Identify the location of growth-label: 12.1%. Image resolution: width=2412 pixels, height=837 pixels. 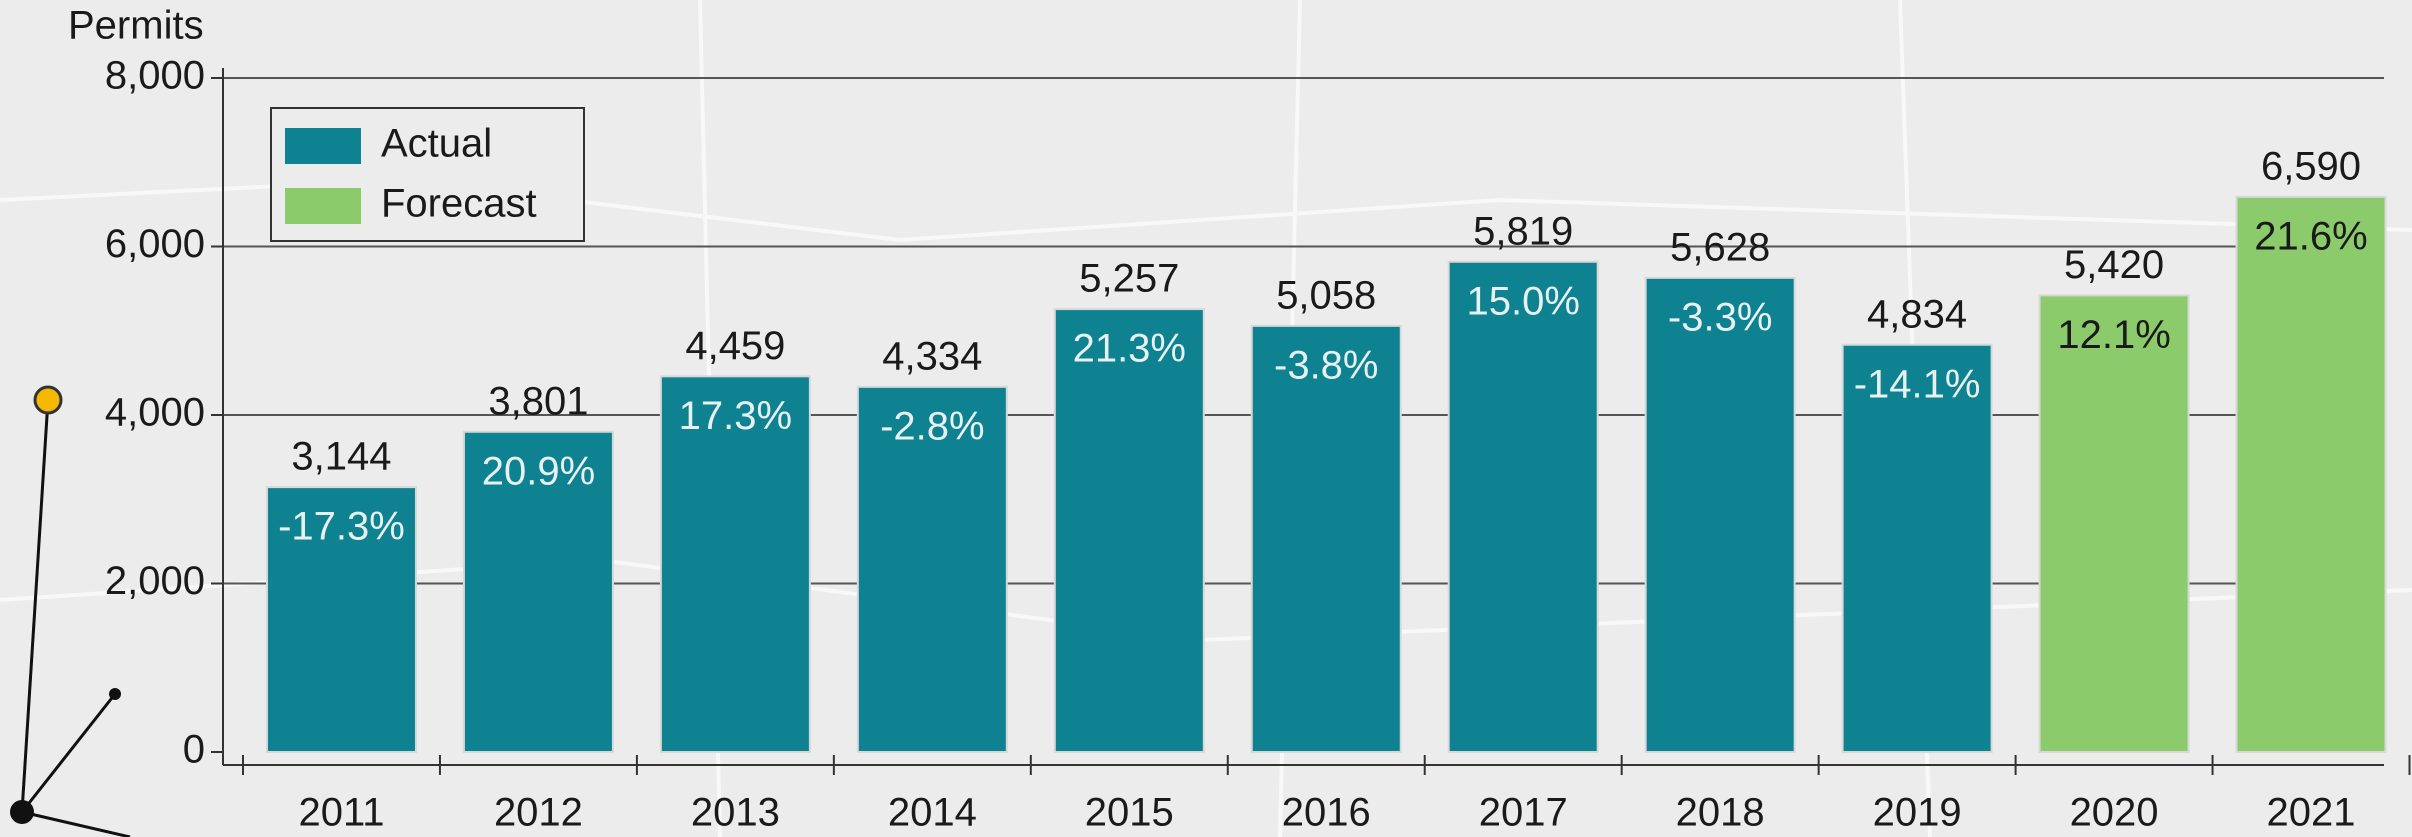
(2113, 335).